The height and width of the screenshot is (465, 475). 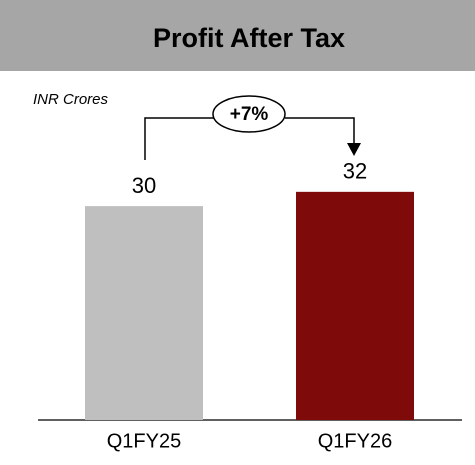 What do you see at coordinates (320, 131) in the screenshot?
I see `bracket-right` at bounding box center [320, 131].